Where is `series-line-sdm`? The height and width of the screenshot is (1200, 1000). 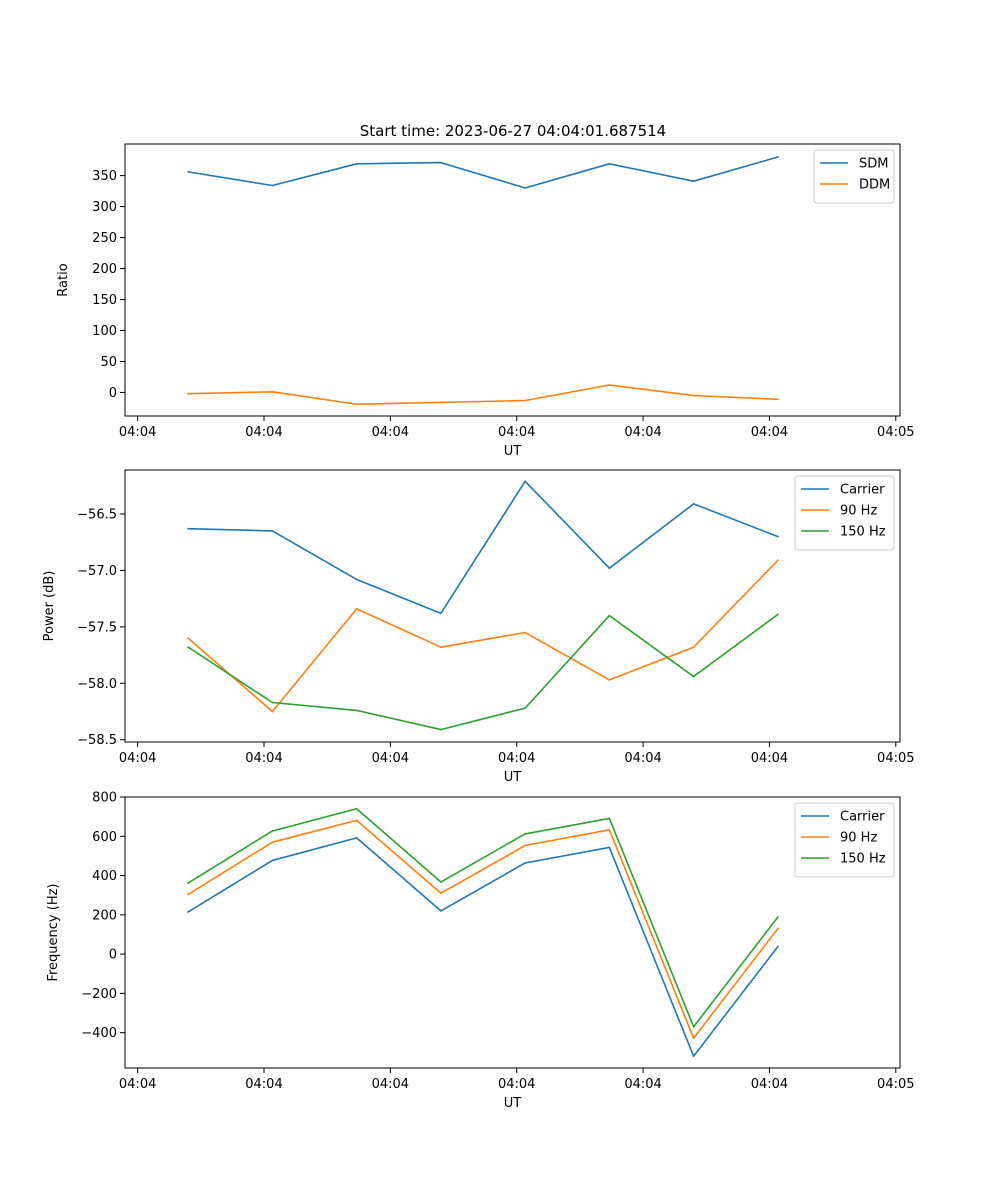 series-line-sdm is located at coordinates (483, 172).